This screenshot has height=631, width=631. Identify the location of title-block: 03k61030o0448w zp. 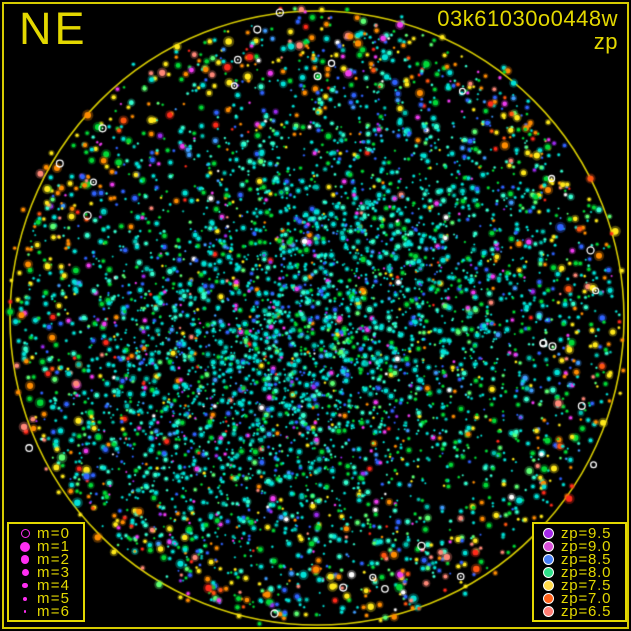
(527, 30).